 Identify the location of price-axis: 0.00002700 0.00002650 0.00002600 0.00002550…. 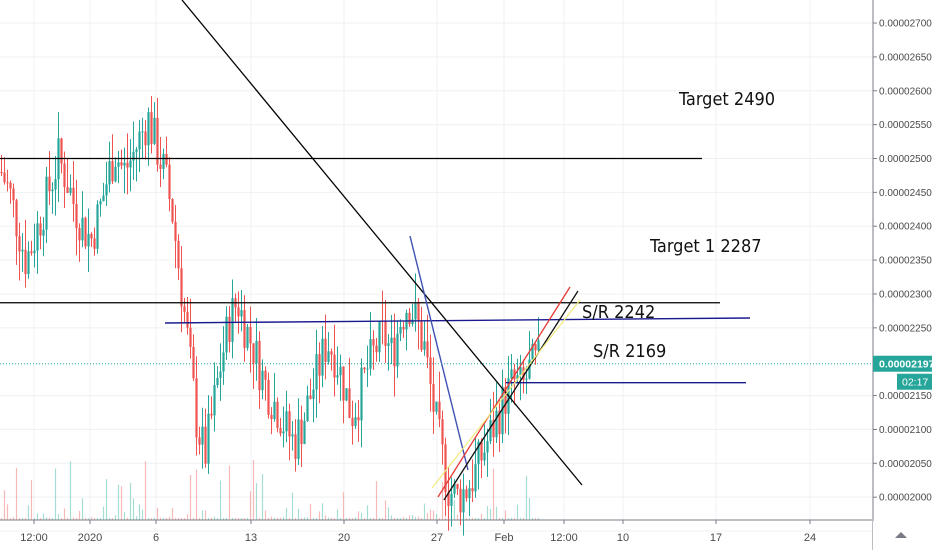
(902, 275).